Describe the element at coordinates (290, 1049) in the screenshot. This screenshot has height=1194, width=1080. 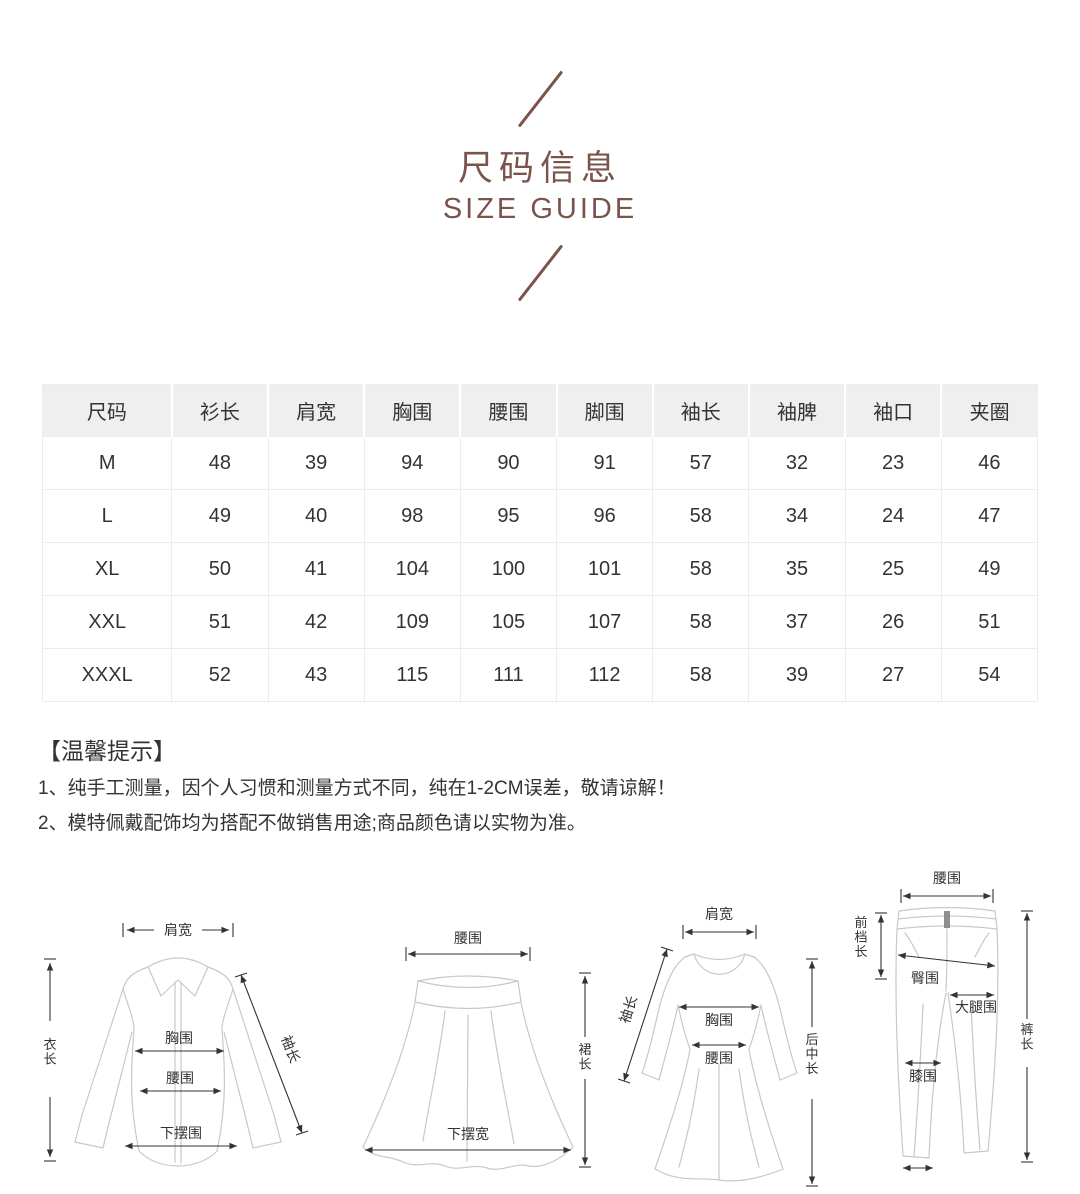
I see `shirt-sleeve-label: 袖长` at that location.